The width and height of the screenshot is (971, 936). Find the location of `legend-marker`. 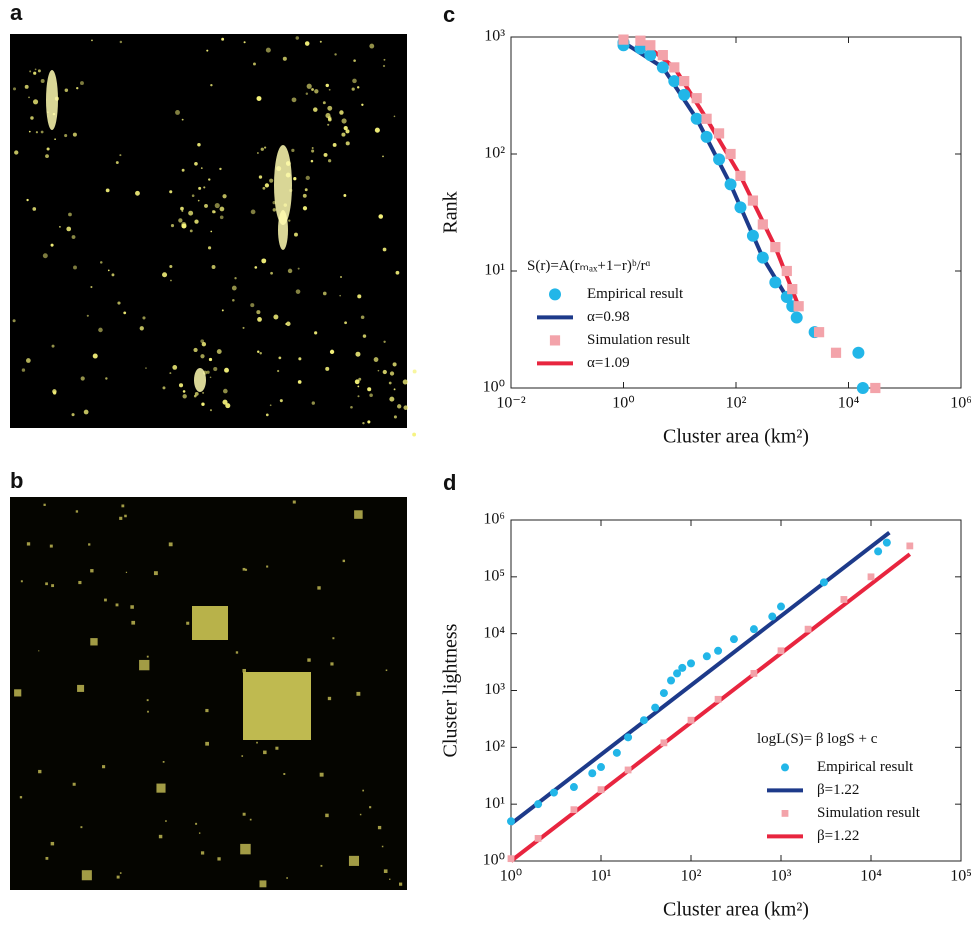

legend-marker is located at coordinates (555, 294).